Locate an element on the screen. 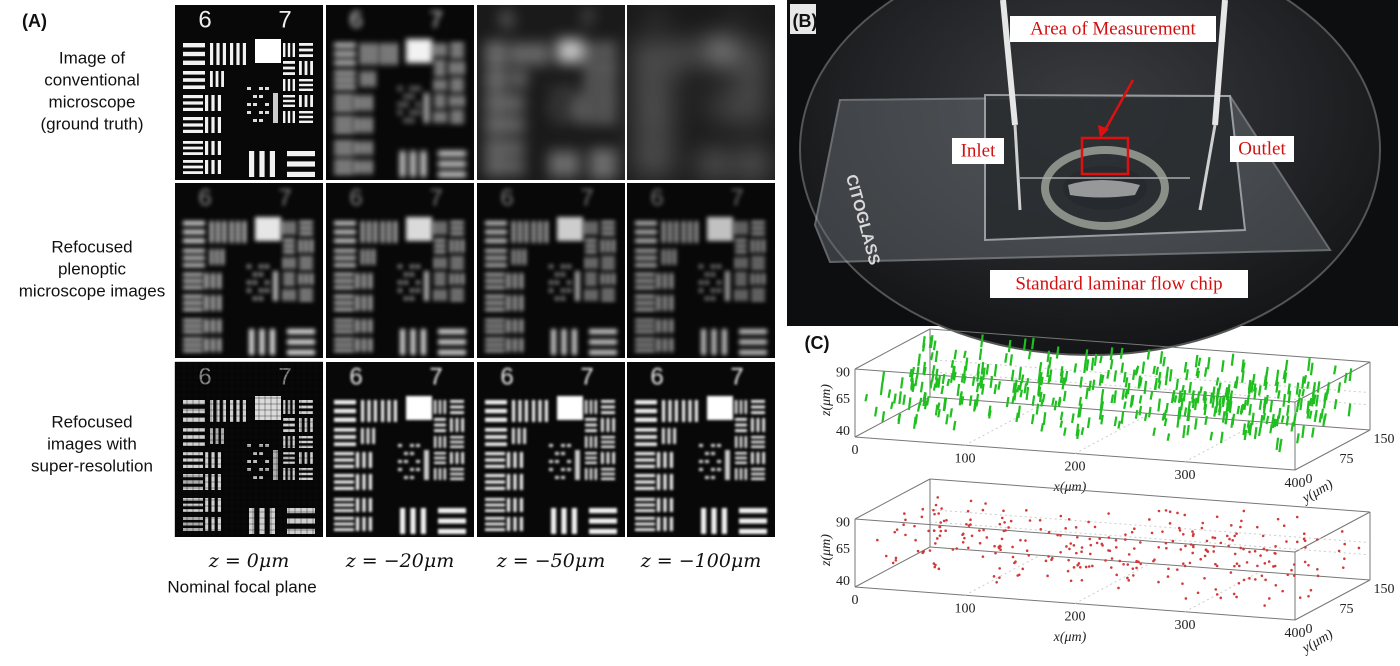 The height and width of the screenshot is (666, 1400). target-digit: 6 is located at coordinates (656, 376).